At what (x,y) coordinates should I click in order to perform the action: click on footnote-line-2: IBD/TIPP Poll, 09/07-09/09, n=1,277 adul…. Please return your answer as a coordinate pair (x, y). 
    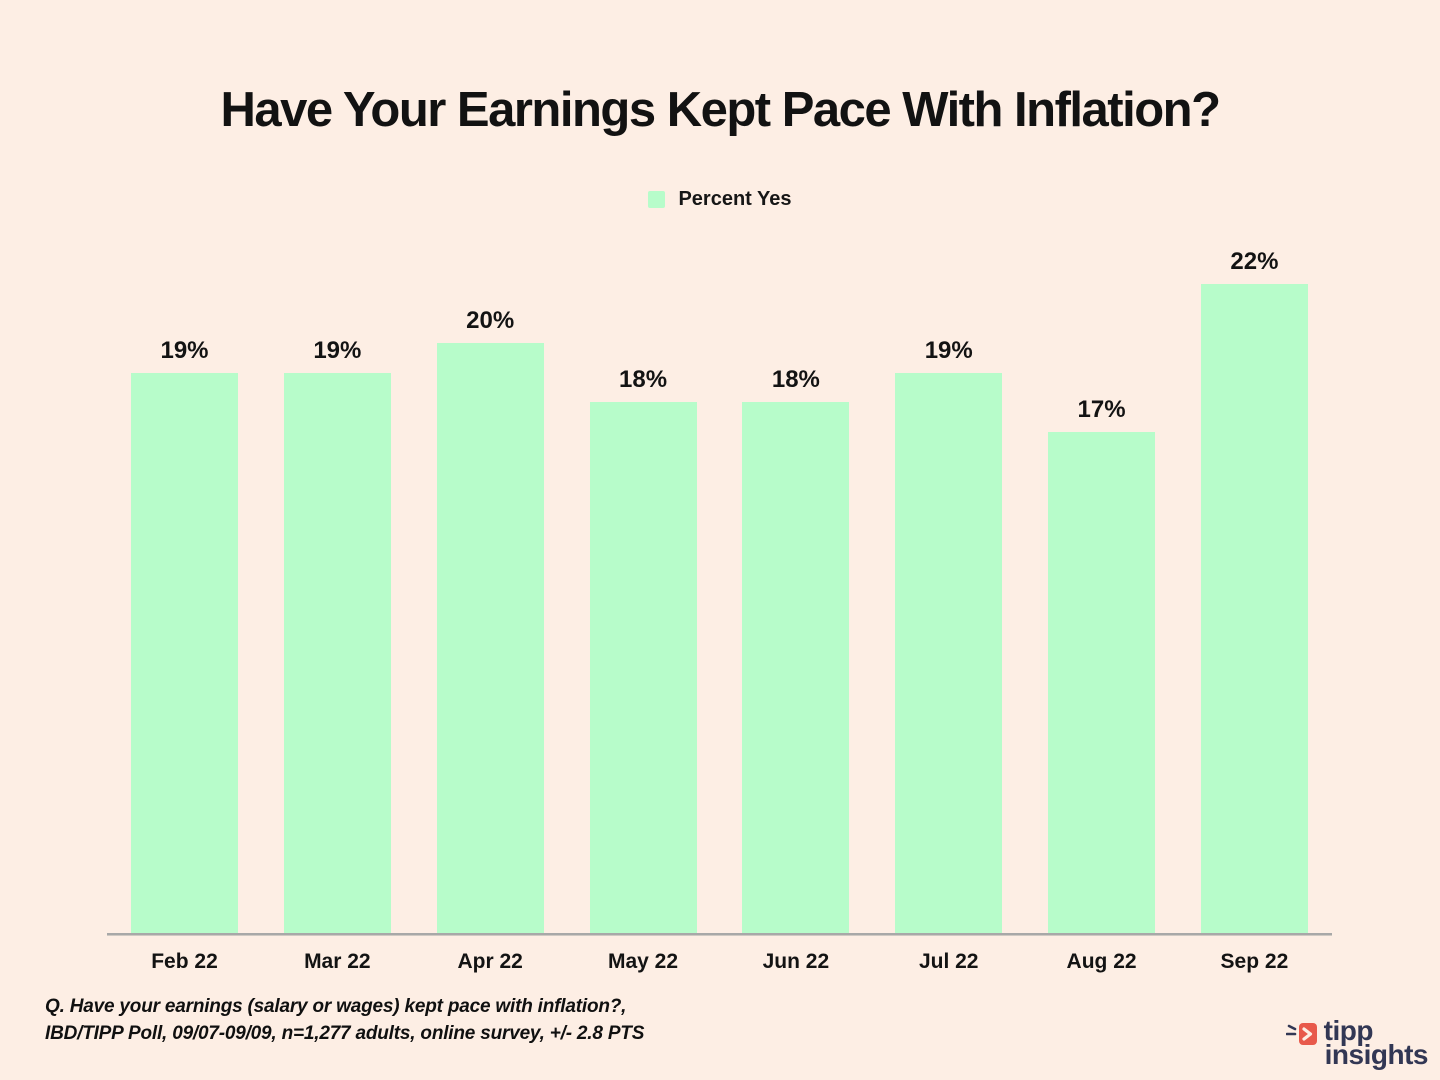
    Looking at the image, I should click on (345, 1033).